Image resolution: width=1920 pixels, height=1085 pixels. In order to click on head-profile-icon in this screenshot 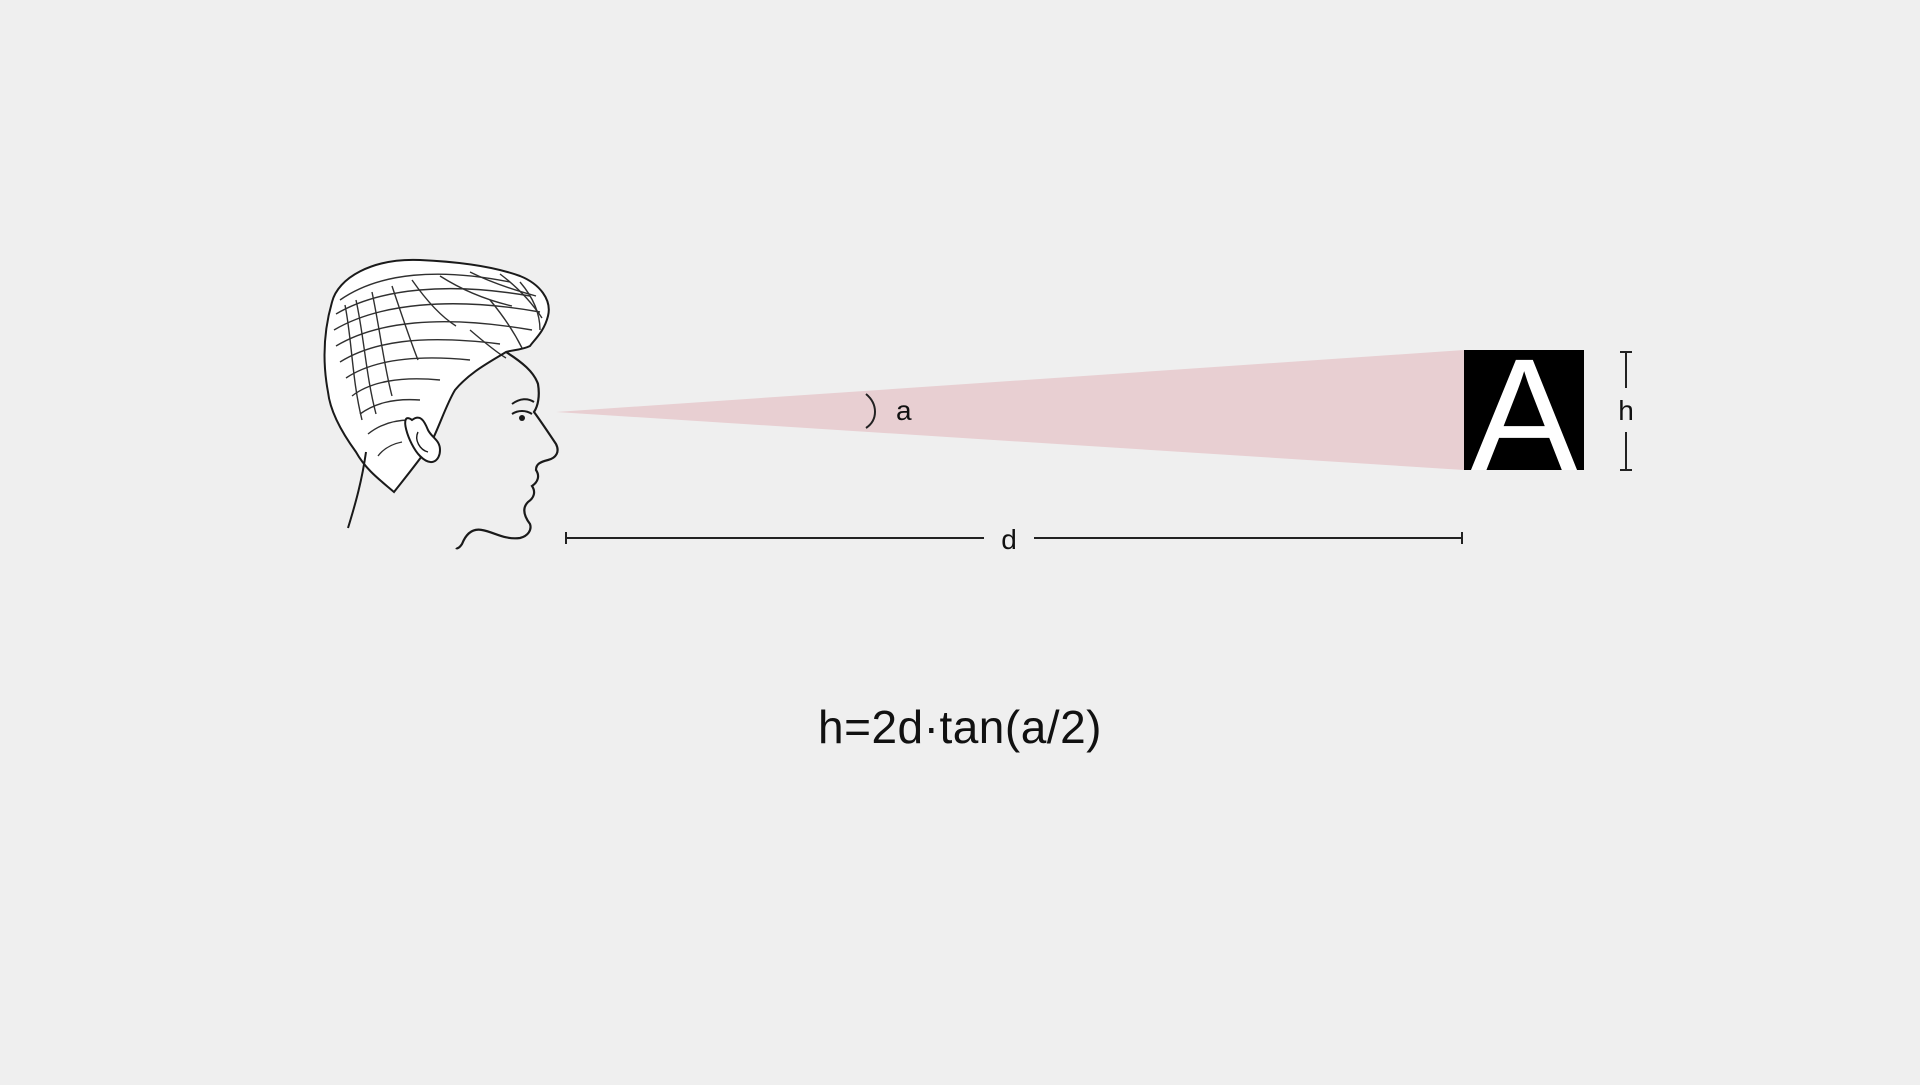, I will do `click(441, 404)`.